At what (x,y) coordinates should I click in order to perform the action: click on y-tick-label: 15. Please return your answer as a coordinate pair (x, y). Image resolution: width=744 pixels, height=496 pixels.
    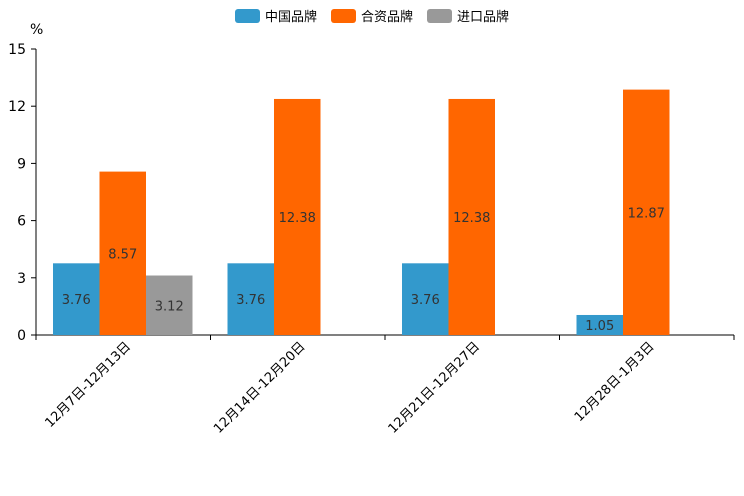
    Looking at the image, I should click on (17, 50).